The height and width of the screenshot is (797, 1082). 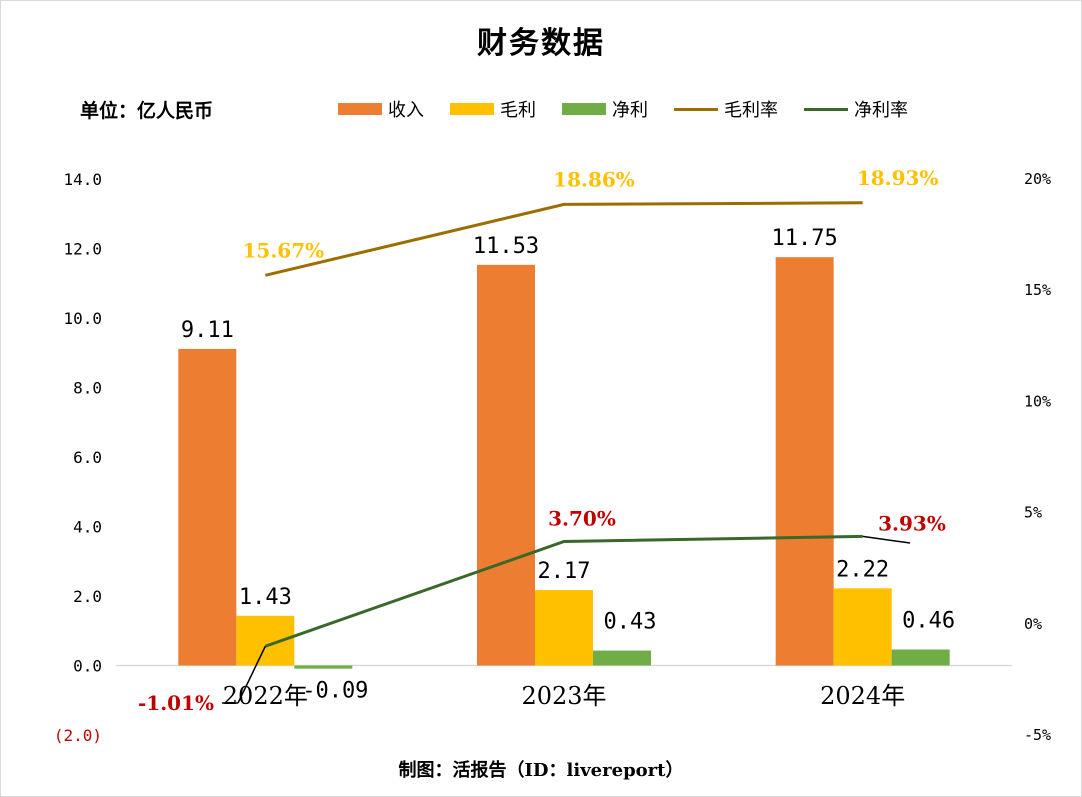 What do you see at coordinates (472, 109) in the screenshot?
I see `legend-swatch-gross-profit` at bounding box center [472, 109].